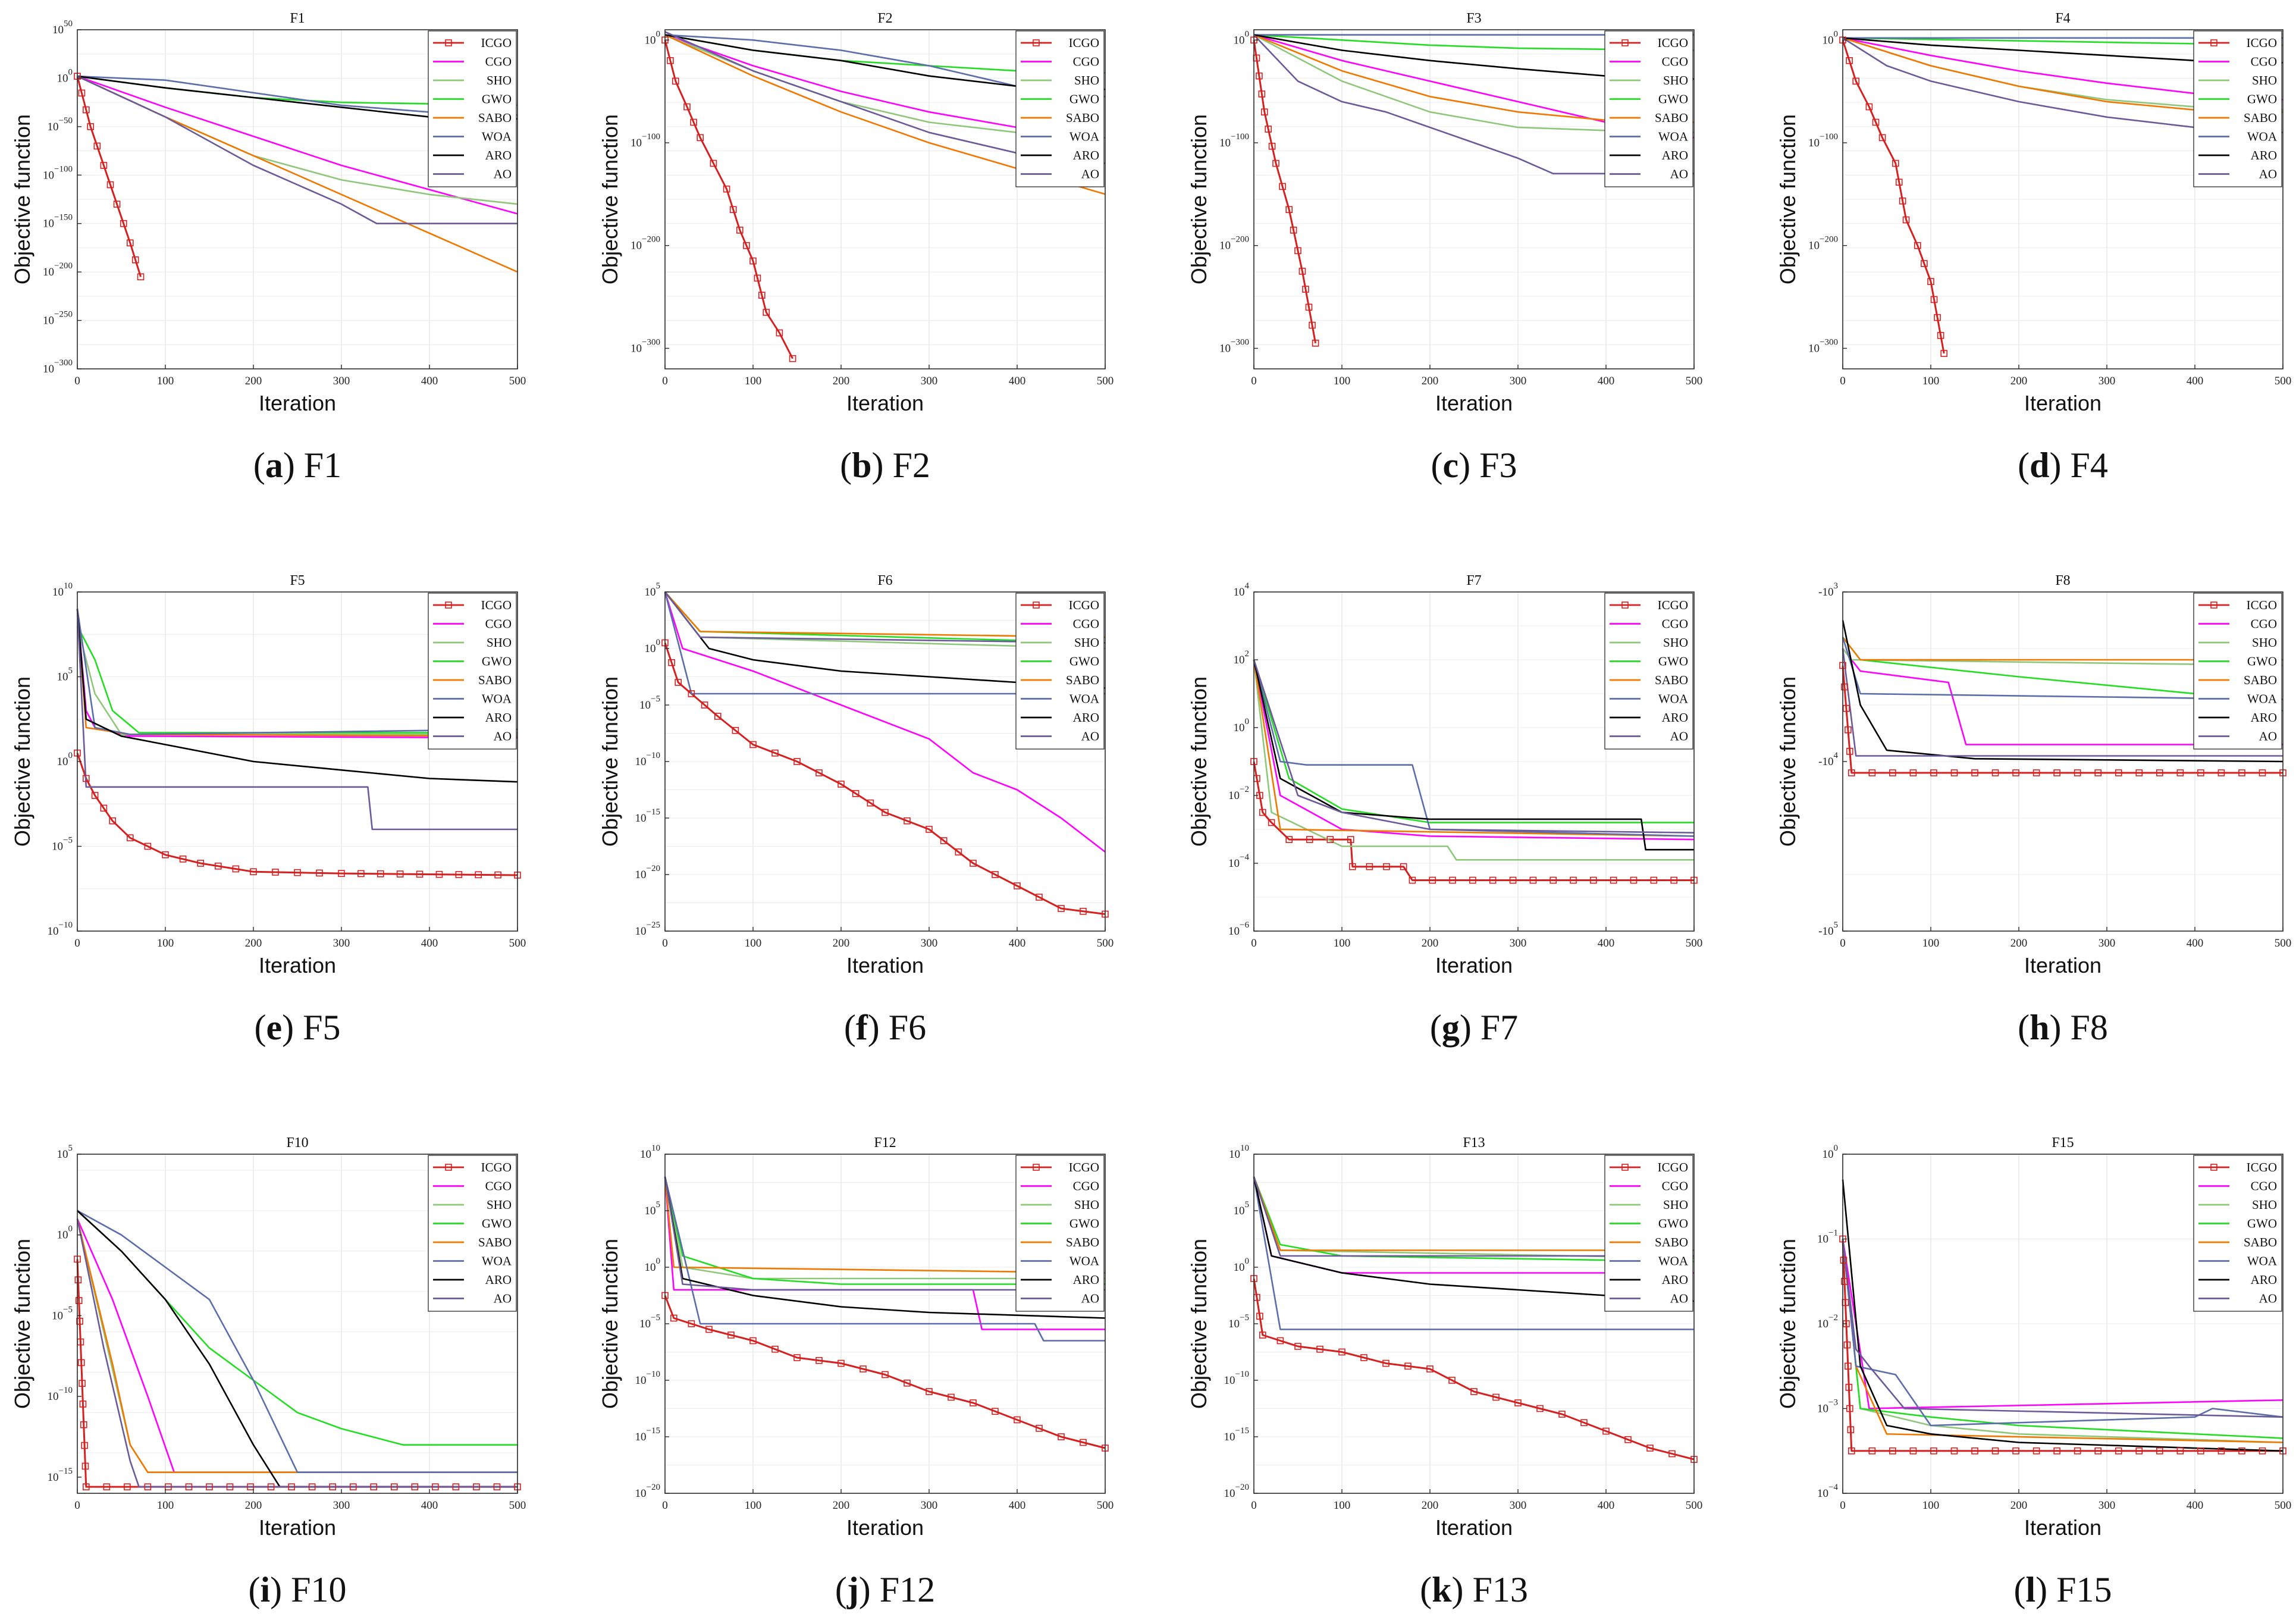  What do you see at coordinates (1828, 760) in the screenshot?
I see `y-tick-label: -104` at bounding box center [1828, 760].